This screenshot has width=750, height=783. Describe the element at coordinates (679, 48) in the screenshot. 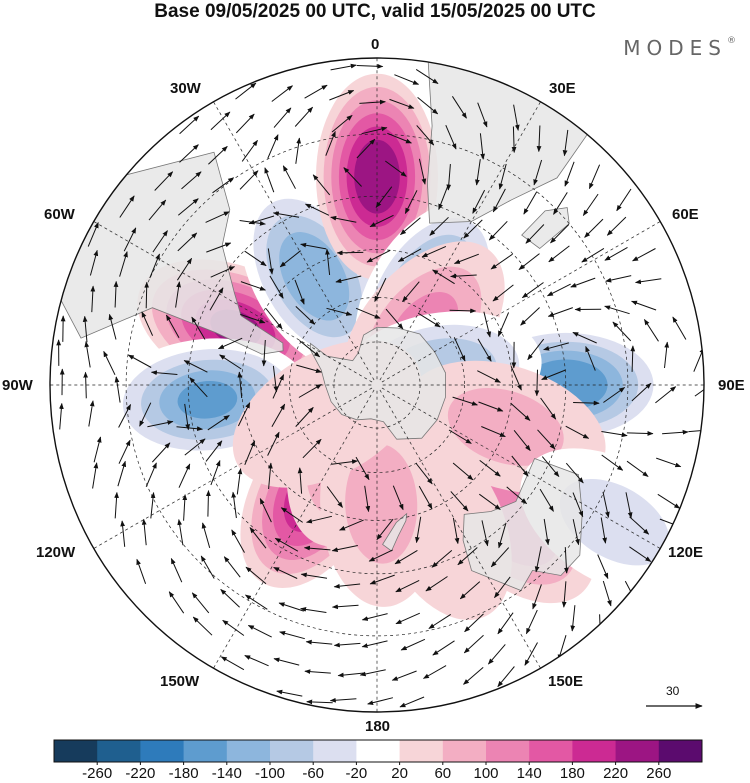

I see `modes-logo: MODES®` at that location.